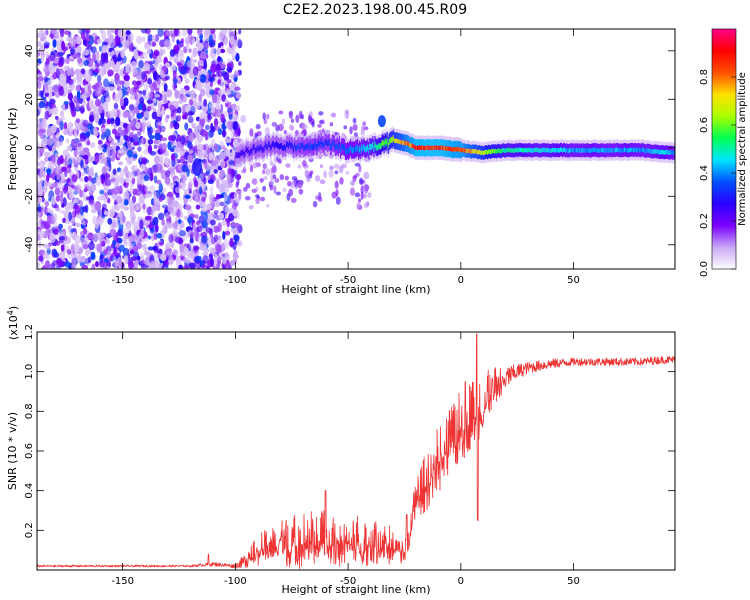  I want to click on x-tick-label: -150, so click(122, 280).